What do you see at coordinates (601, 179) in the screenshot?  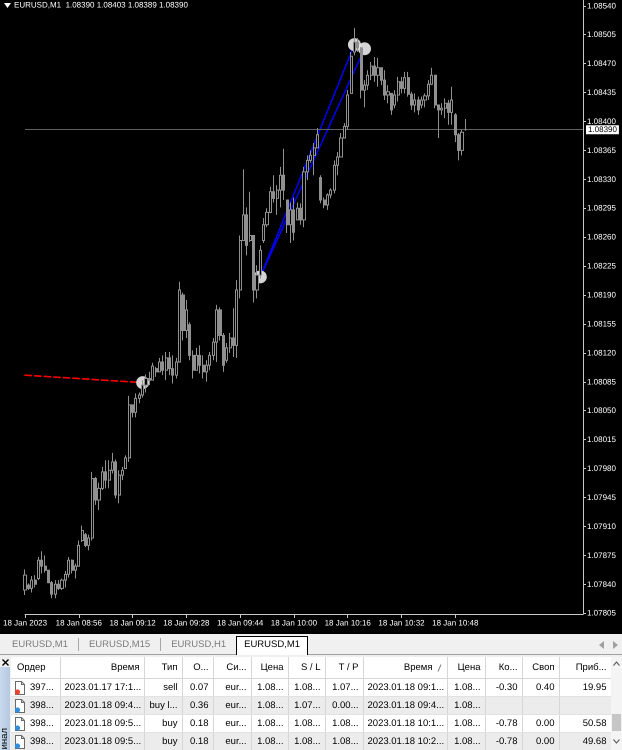 I see `y-tick-label: 1.08330` at bounding box center [601, 179].